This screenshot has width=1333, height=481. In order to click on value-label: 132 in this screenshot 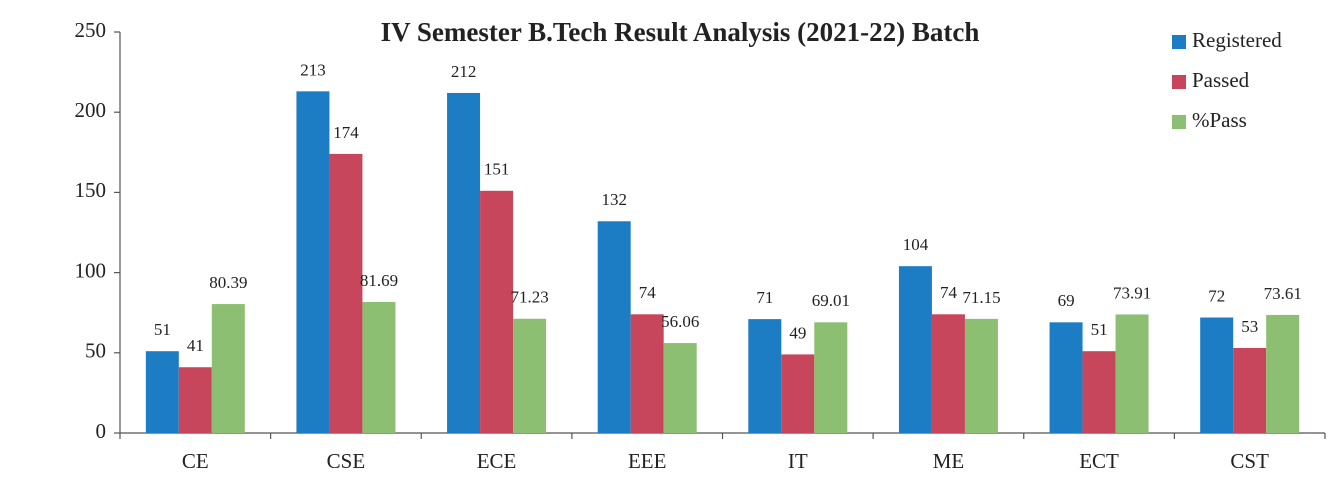, I will do `click(614, 199)`.